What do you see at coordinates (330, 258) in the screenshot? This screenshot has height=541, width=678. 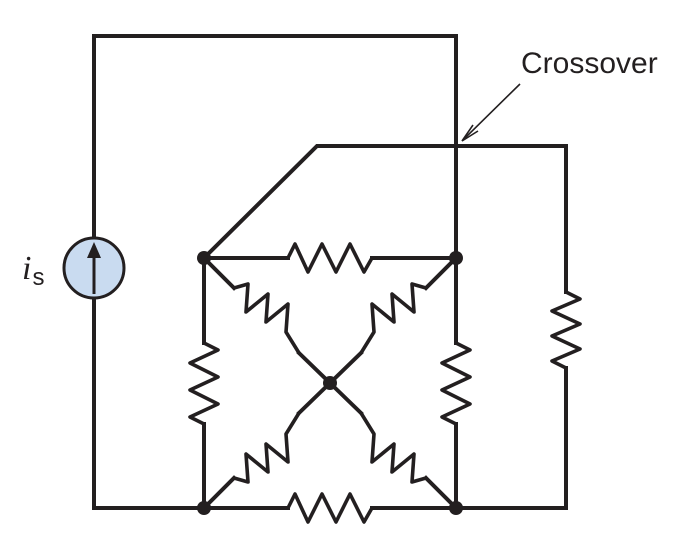 I see `resistor-top` at bounding box center [330, 258].